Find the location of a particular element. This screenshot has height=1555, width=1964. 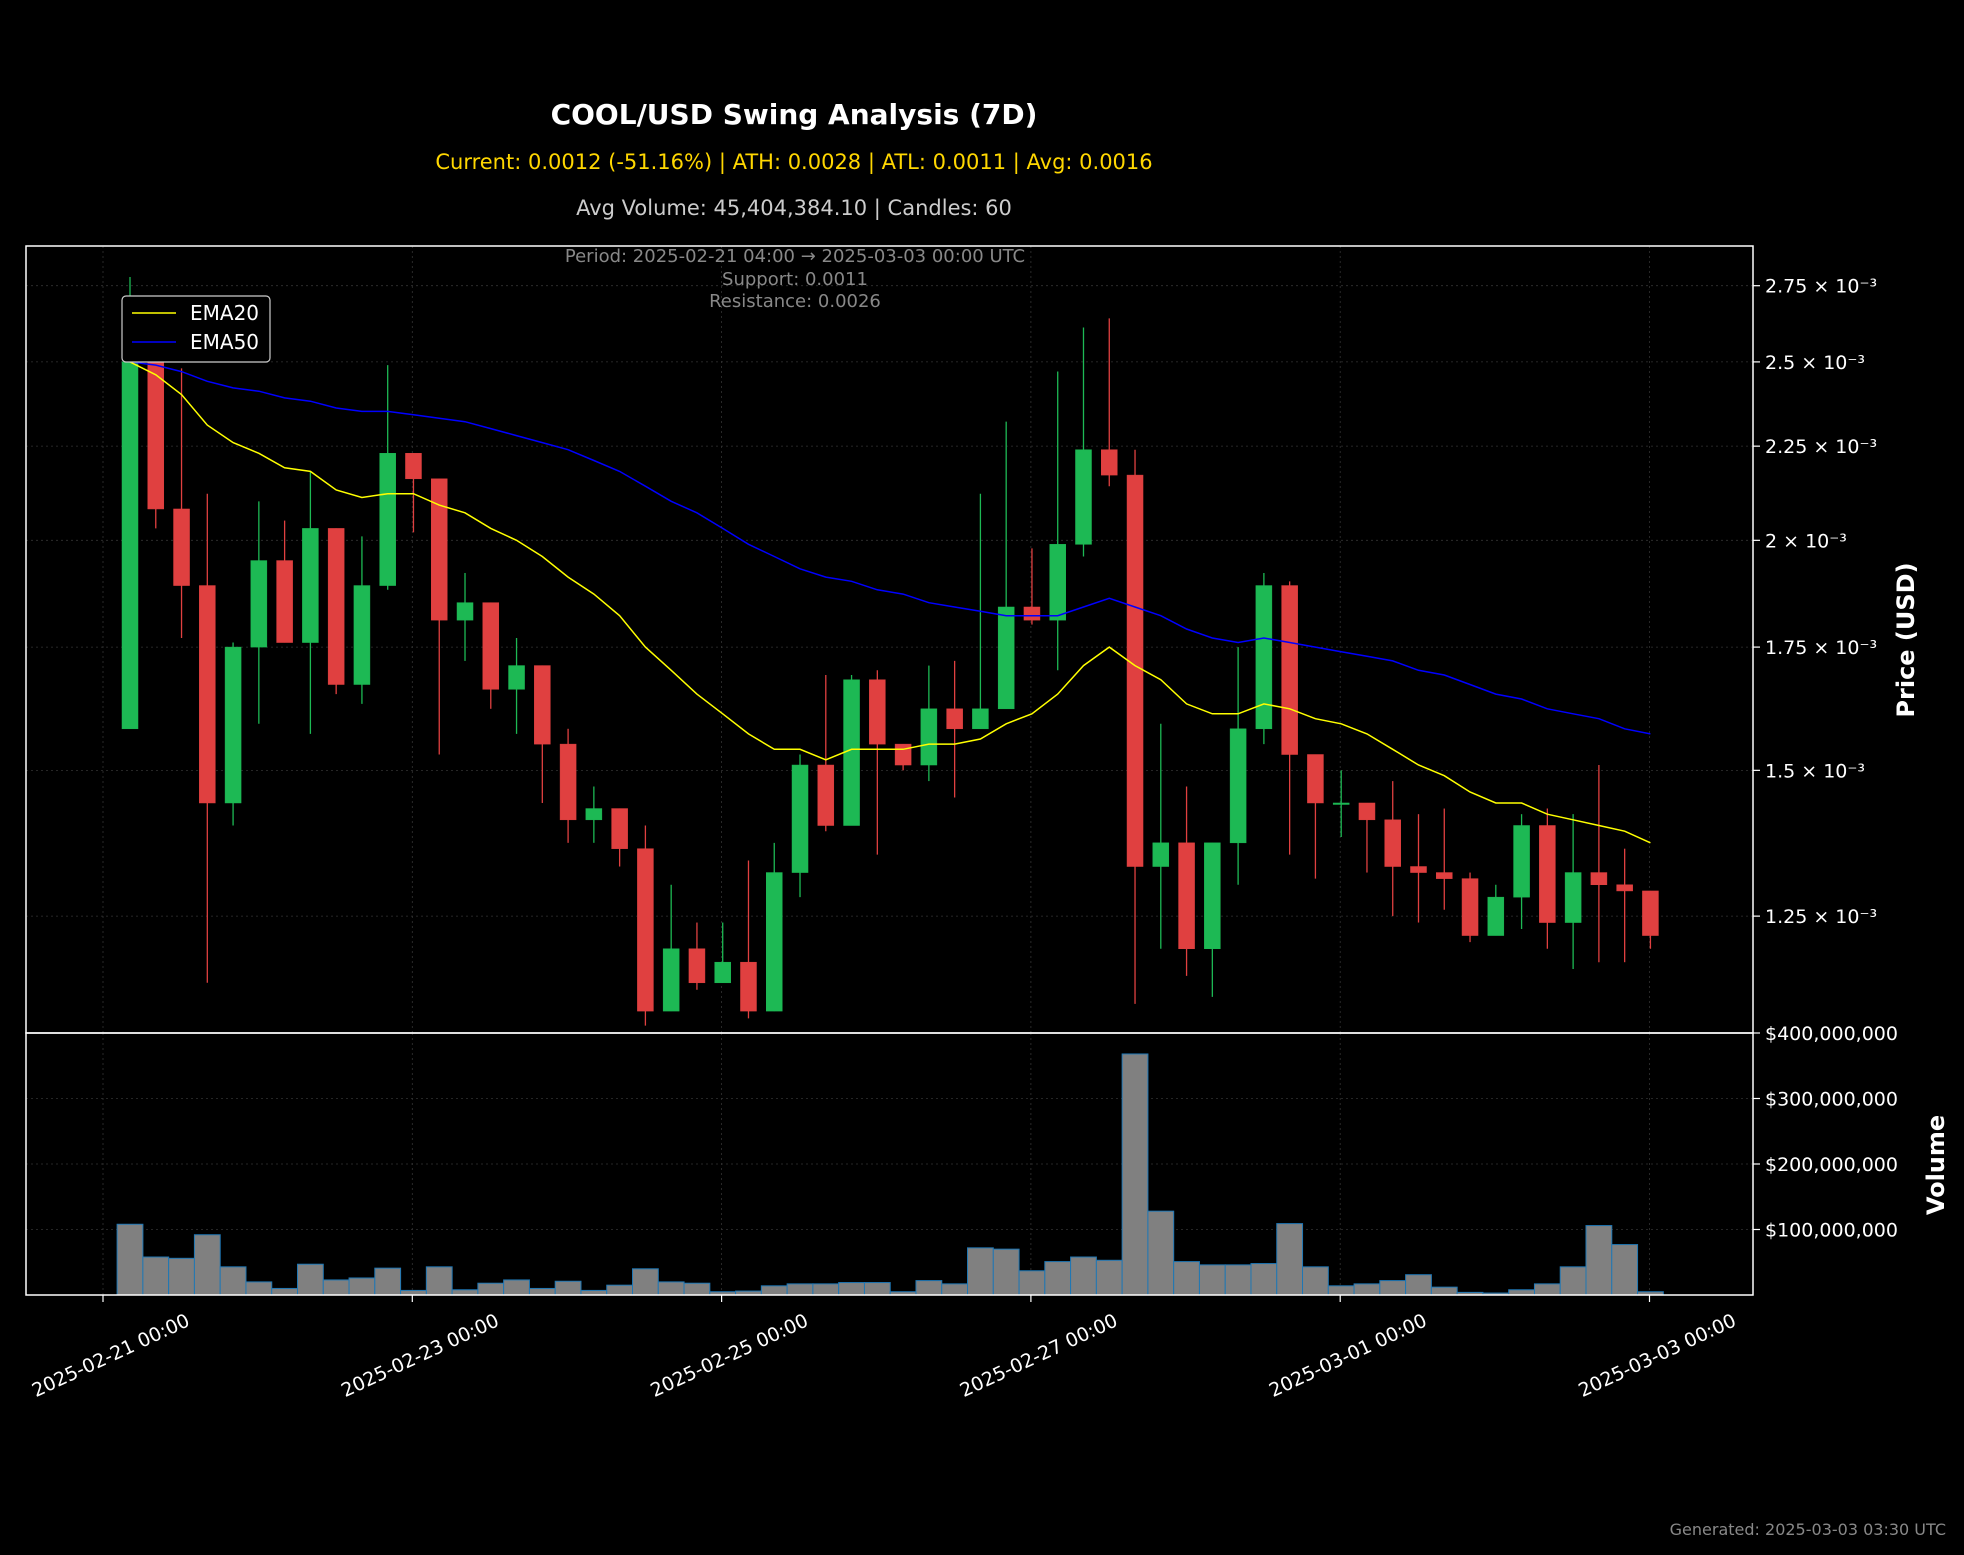

time-tick-label: 2025-02-27 00:00 is located at coordinates (1039, 1356).